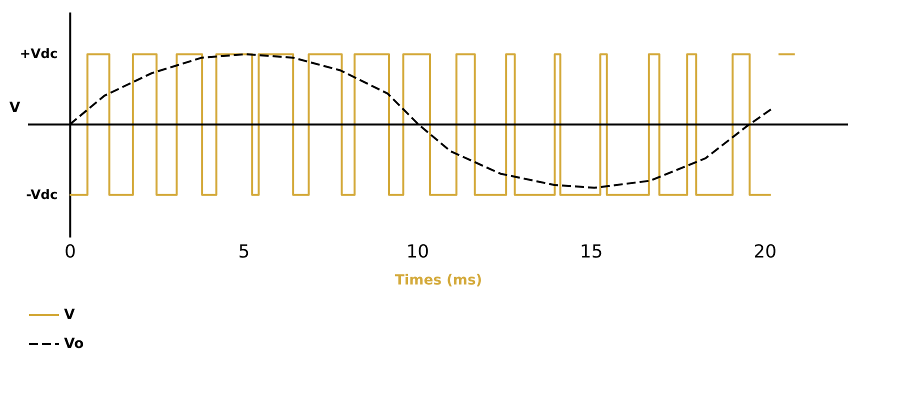  Describe the element at coordinates (74, 344) in the screenshot. I see `legend-label: Vo` at that location.